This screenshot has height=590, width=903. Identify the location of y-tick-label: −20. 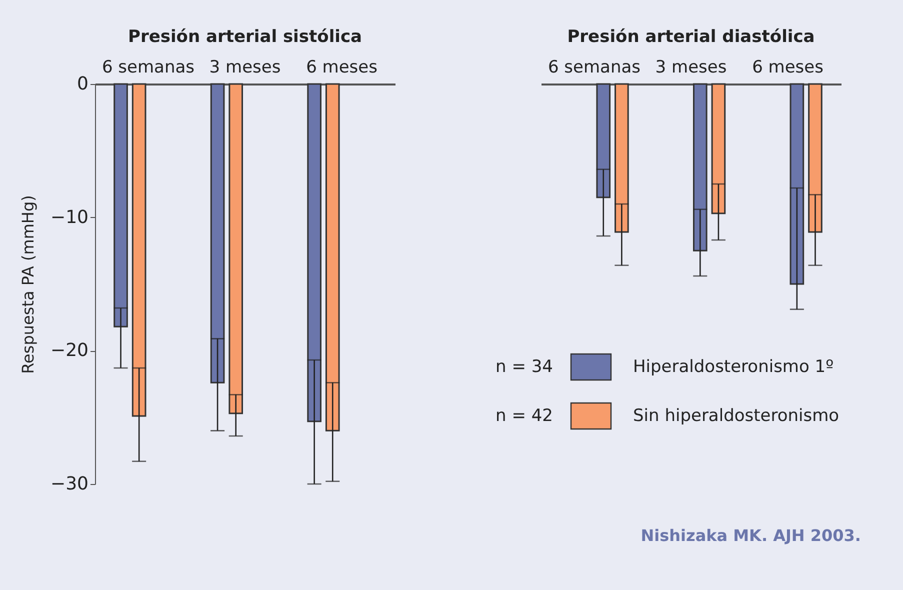
(69, 351).